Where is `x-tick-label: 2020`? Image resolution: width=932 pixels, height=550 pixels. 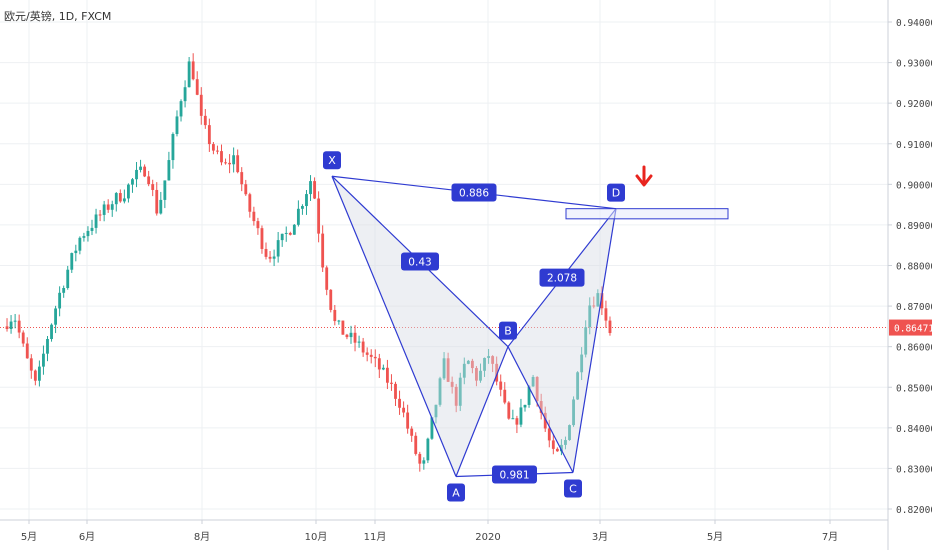
x-tick-label: 2020 is located at coordinates (487, 537).